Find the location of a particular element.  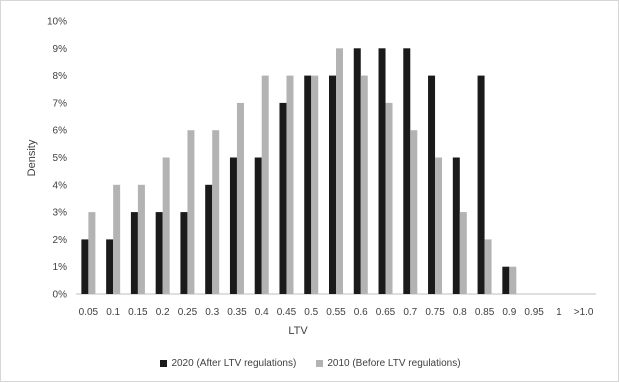

y-tick-label: 2% is located at coordinates (60, 240).